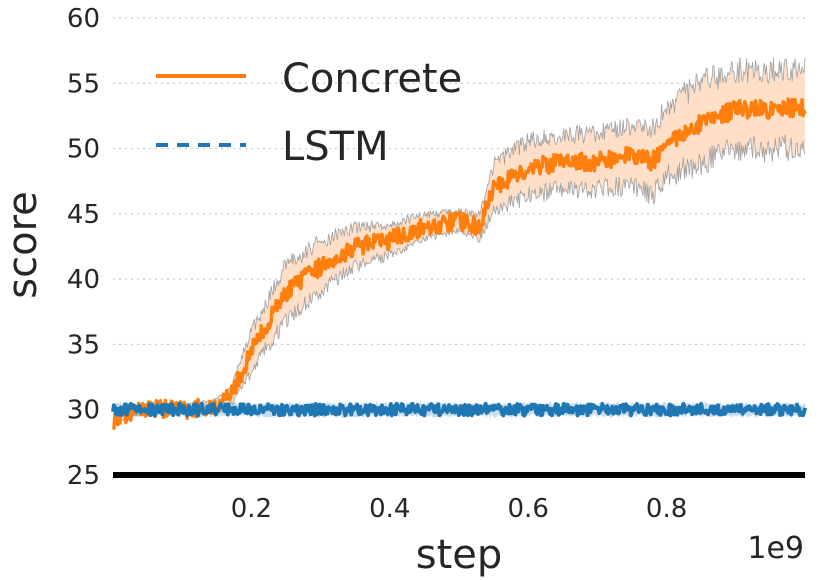  Describe the element at coordinates (83, 150) in the screenshot. I see `y-tick-label: 50` at that location.